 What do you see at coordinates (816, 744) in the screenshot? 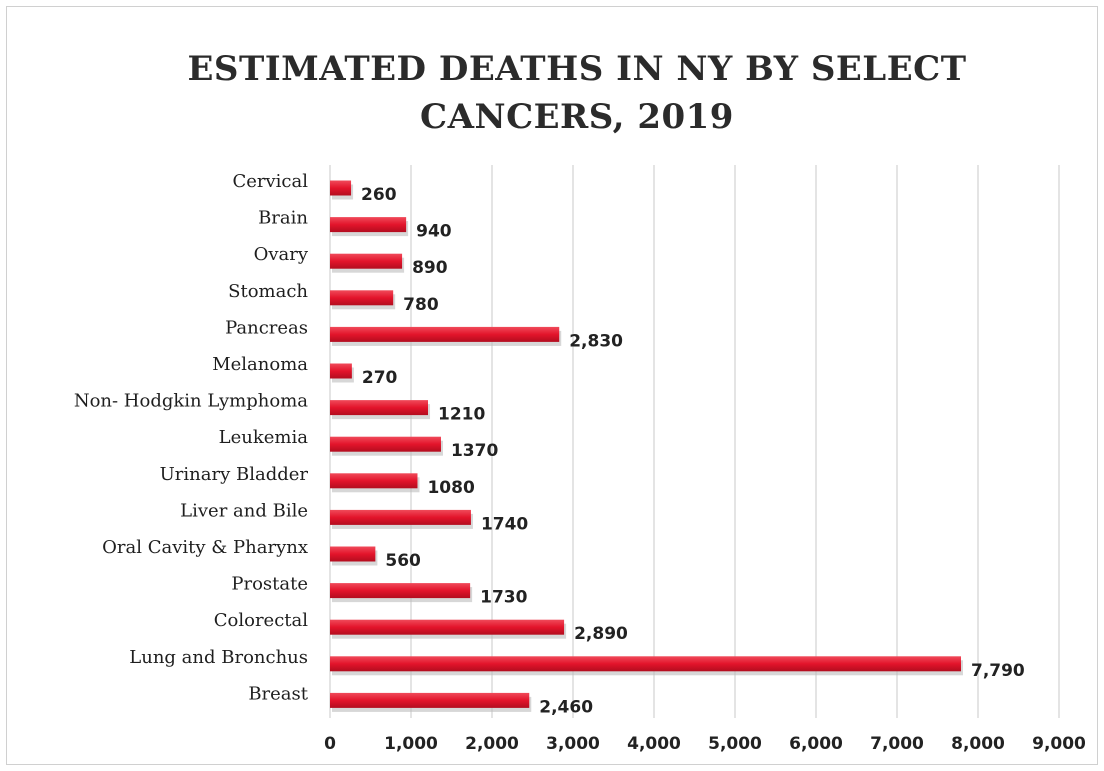
I see `x-tick-label: 6,000` at bounding box center [816, 744].